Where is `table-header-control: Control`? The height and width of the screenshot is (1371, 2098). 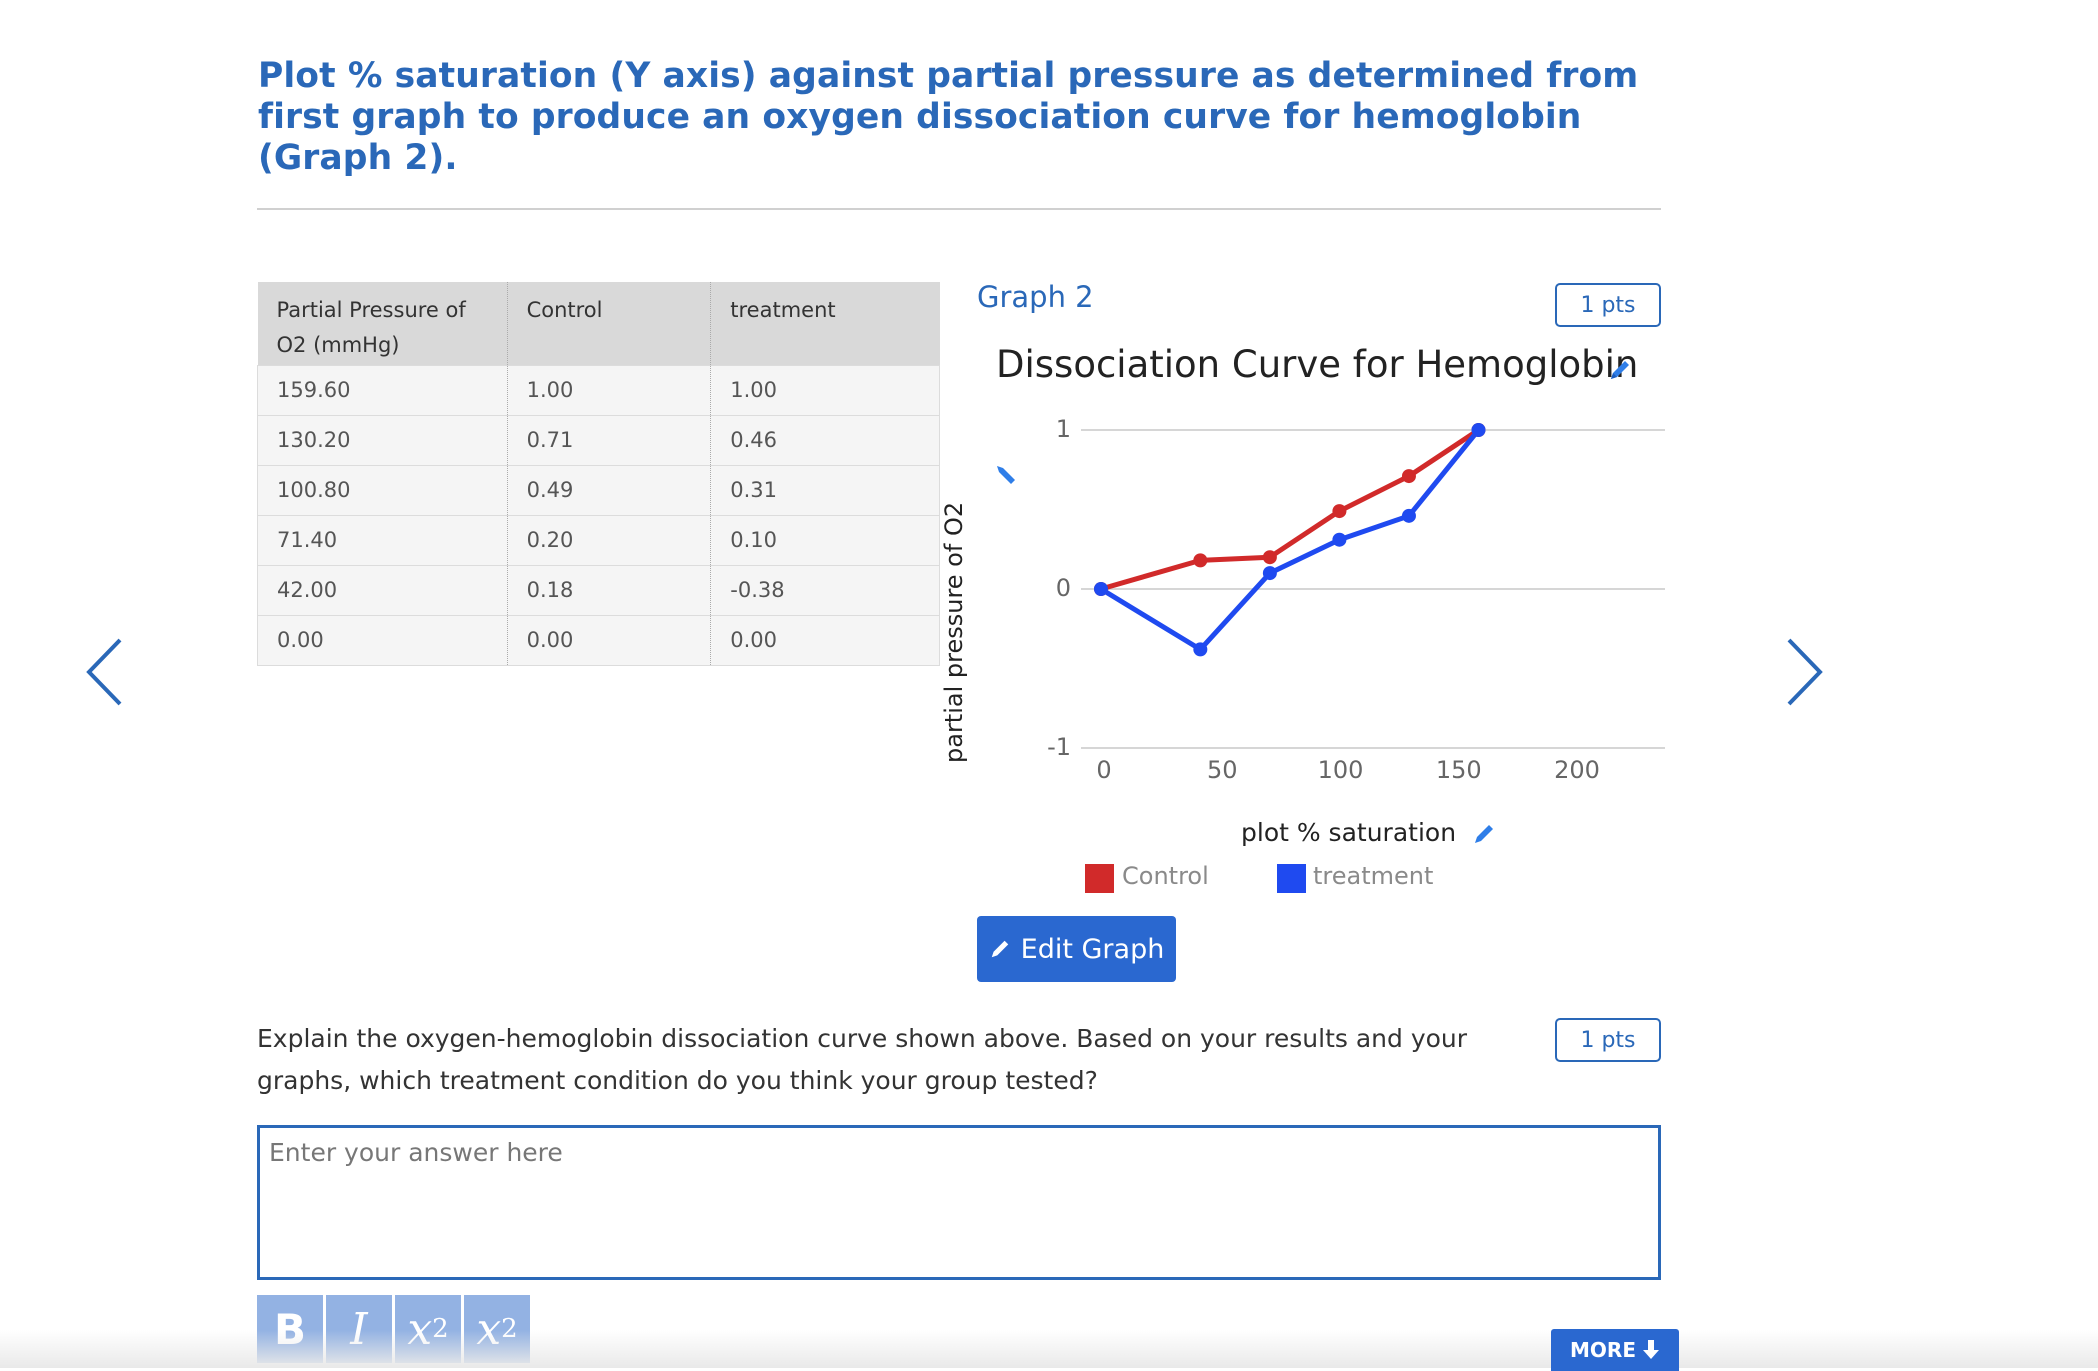 table-header-control: Control is located at coordinates (608, 323).